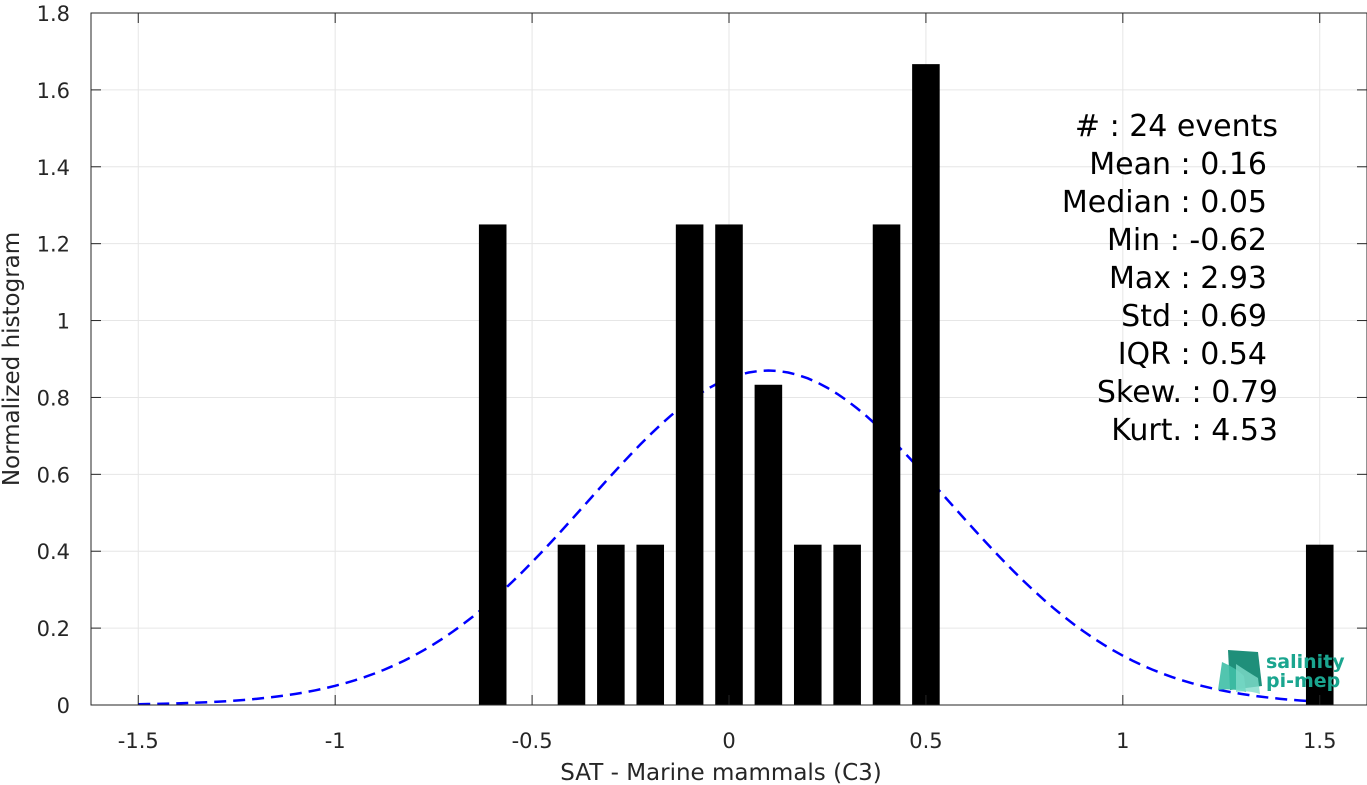 This screenshot has height=785, width=1367. Describe the element at coordinates (53, 14) in the screenshot. I see `y-tick-label-9: 1.8` at that location.